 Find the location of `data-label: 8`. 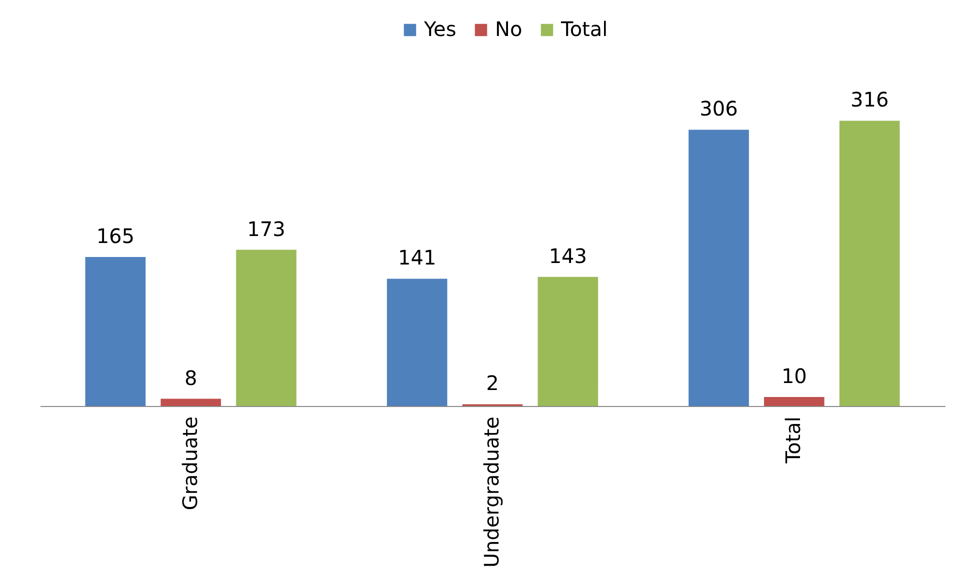

data-label: 8 is located at coordinates (191, 378).